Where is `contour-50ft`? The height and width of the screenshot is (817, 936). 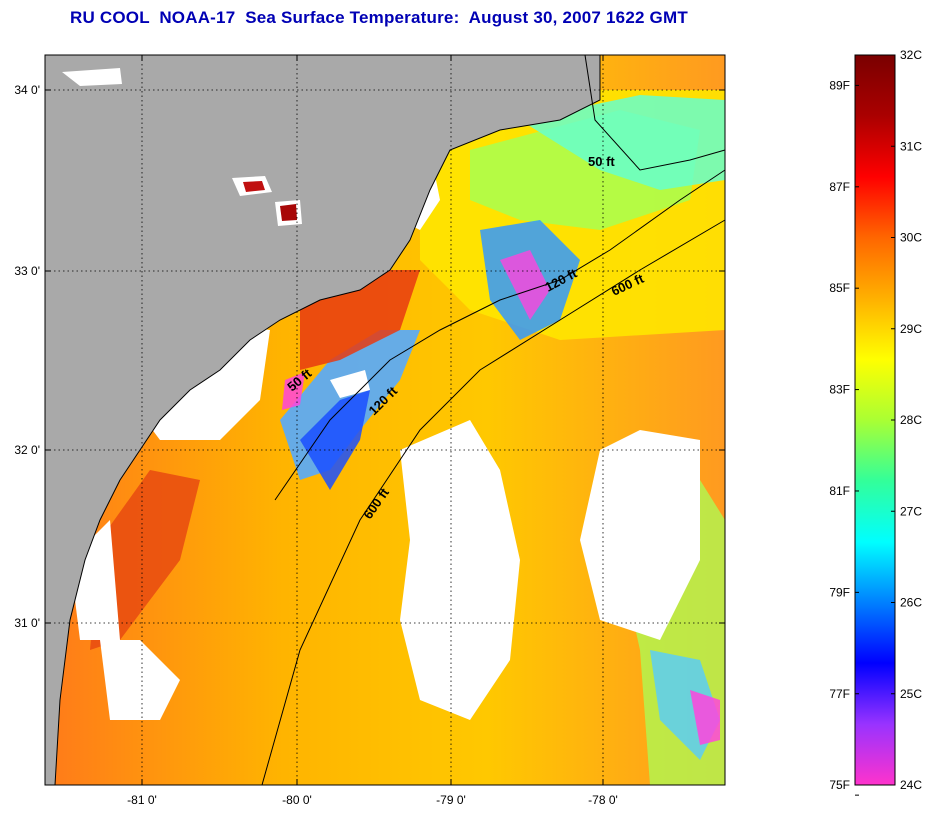
contour-50ft is located at coordinates (655, 112).